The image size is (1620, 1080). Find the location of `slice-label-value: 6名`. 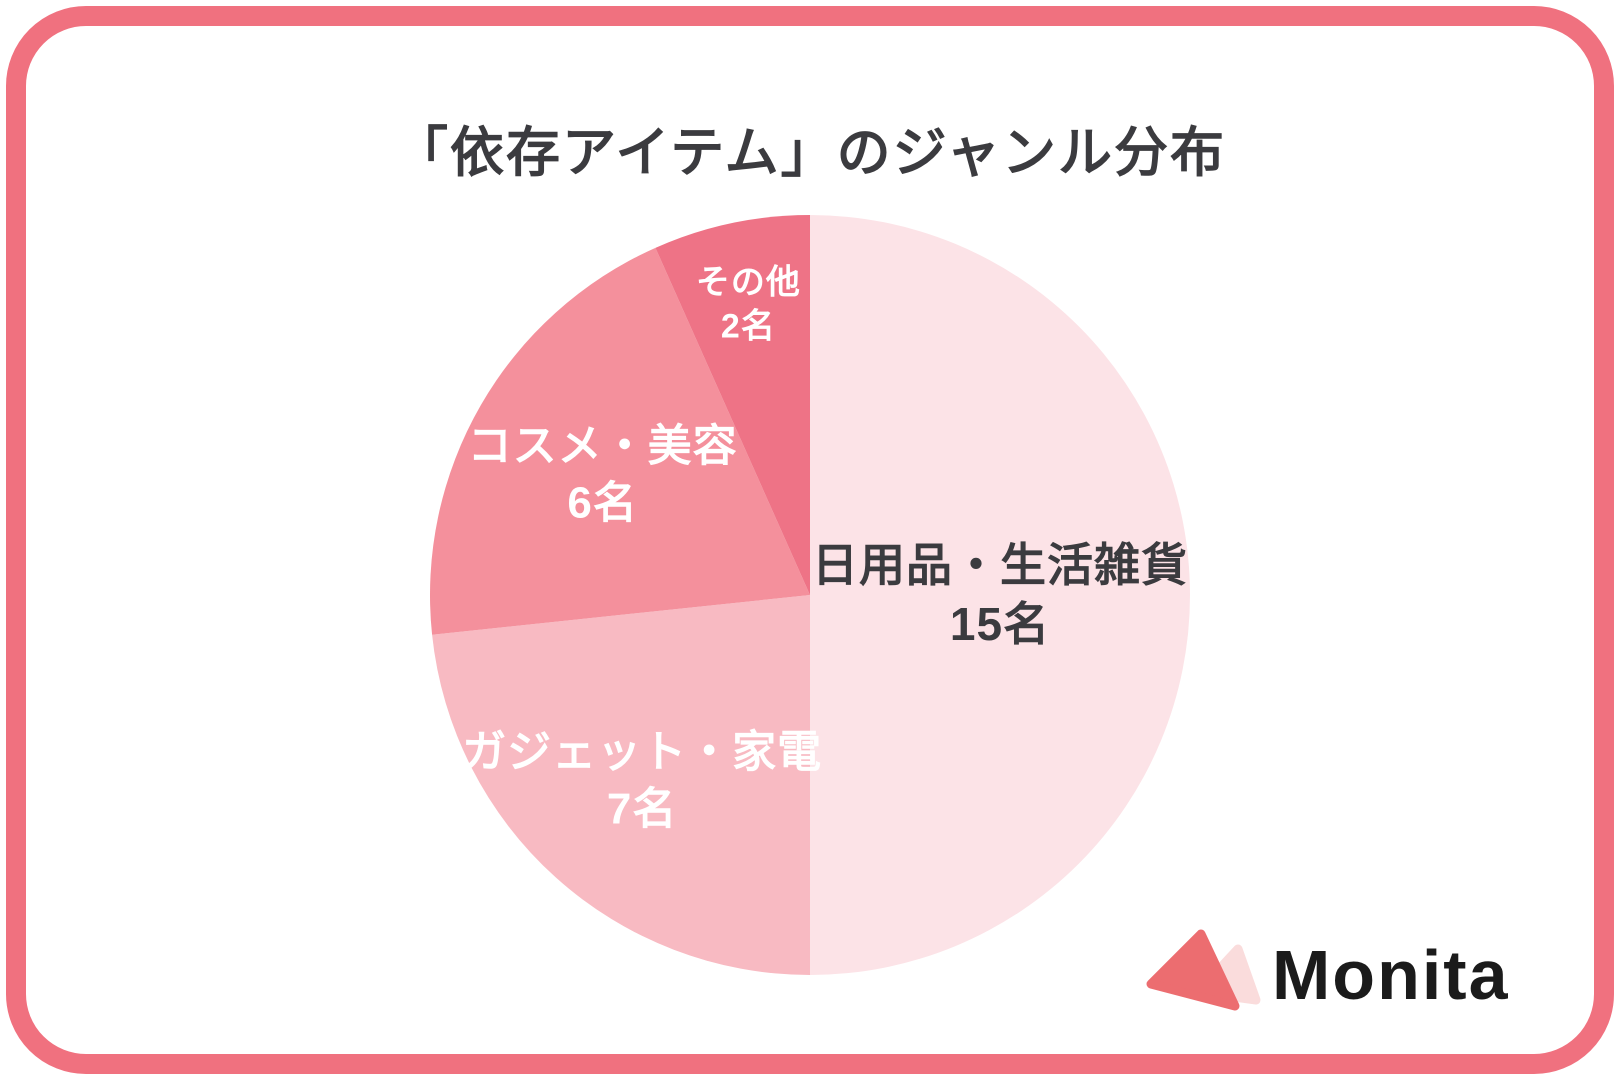

slice-label-value: 6名 is located at coordinates (602, 503).